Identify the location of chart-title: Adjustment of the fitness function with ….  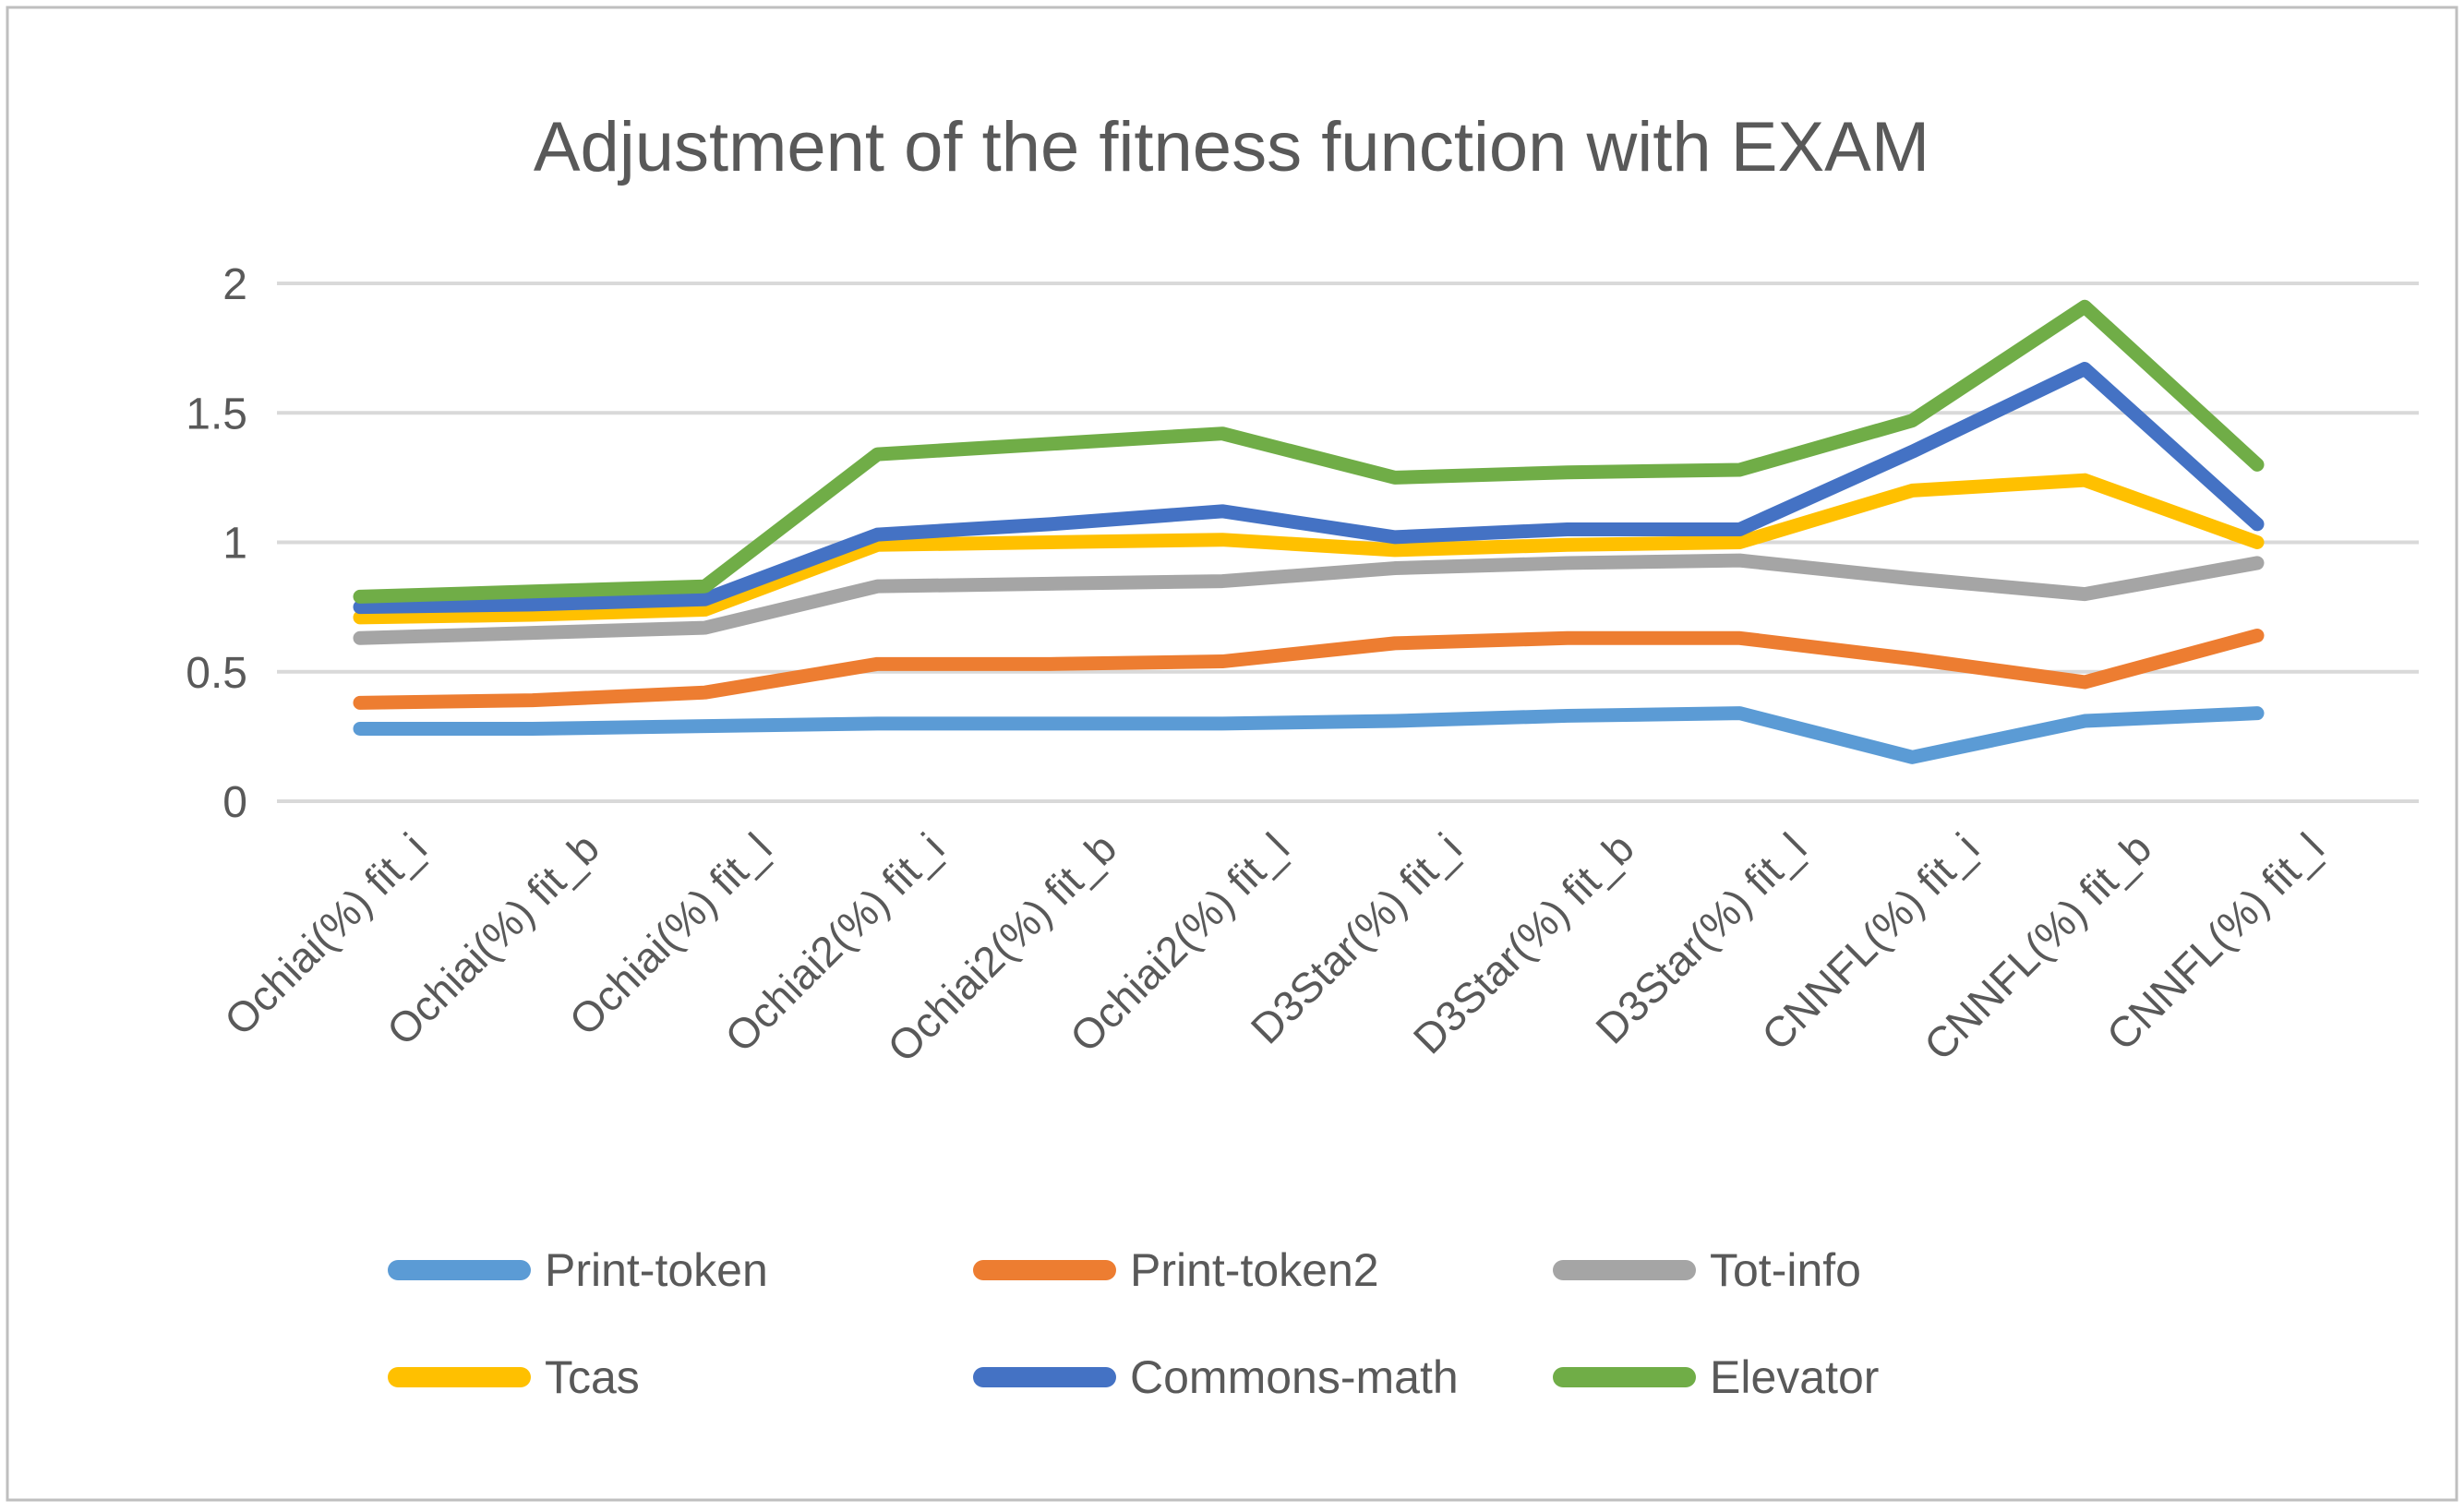
(1231, 147).